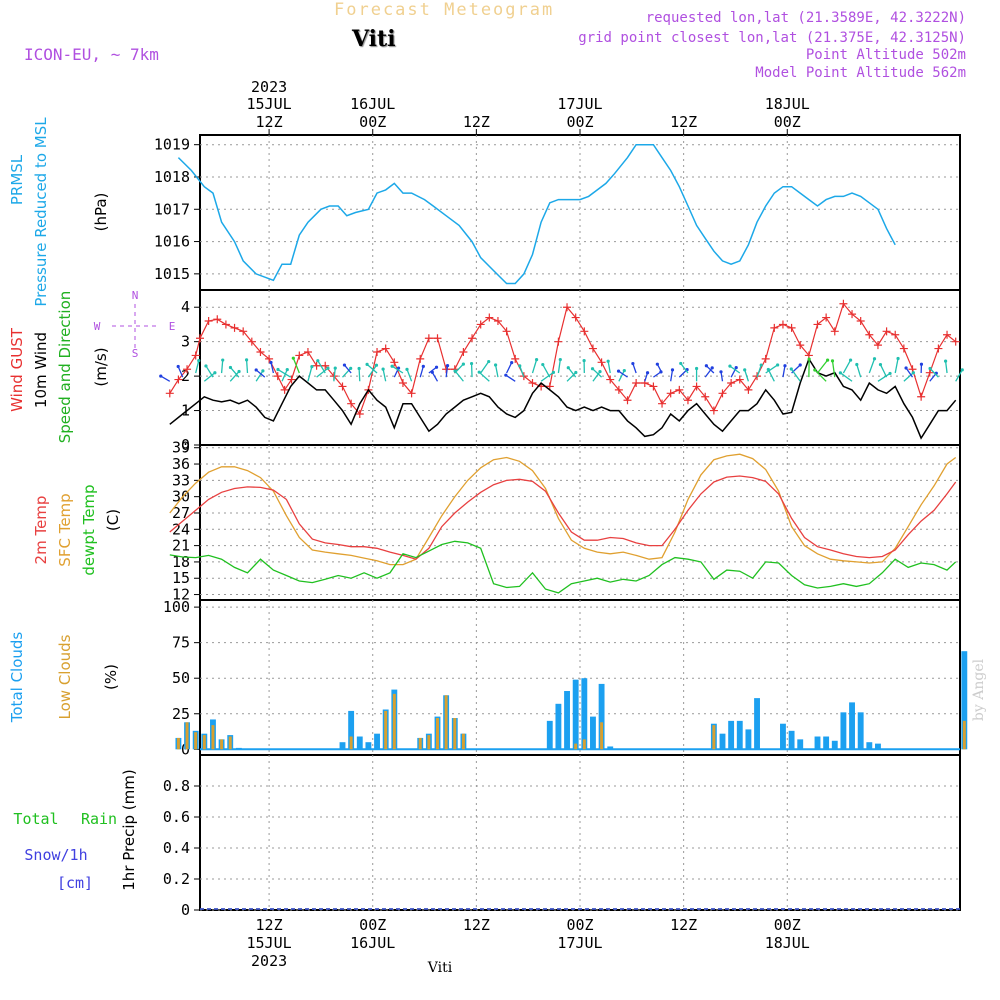  What do you see at coordinates (536, 214) in the screenshot?
I see `series-prmsl` at bounding box center [536, 214].